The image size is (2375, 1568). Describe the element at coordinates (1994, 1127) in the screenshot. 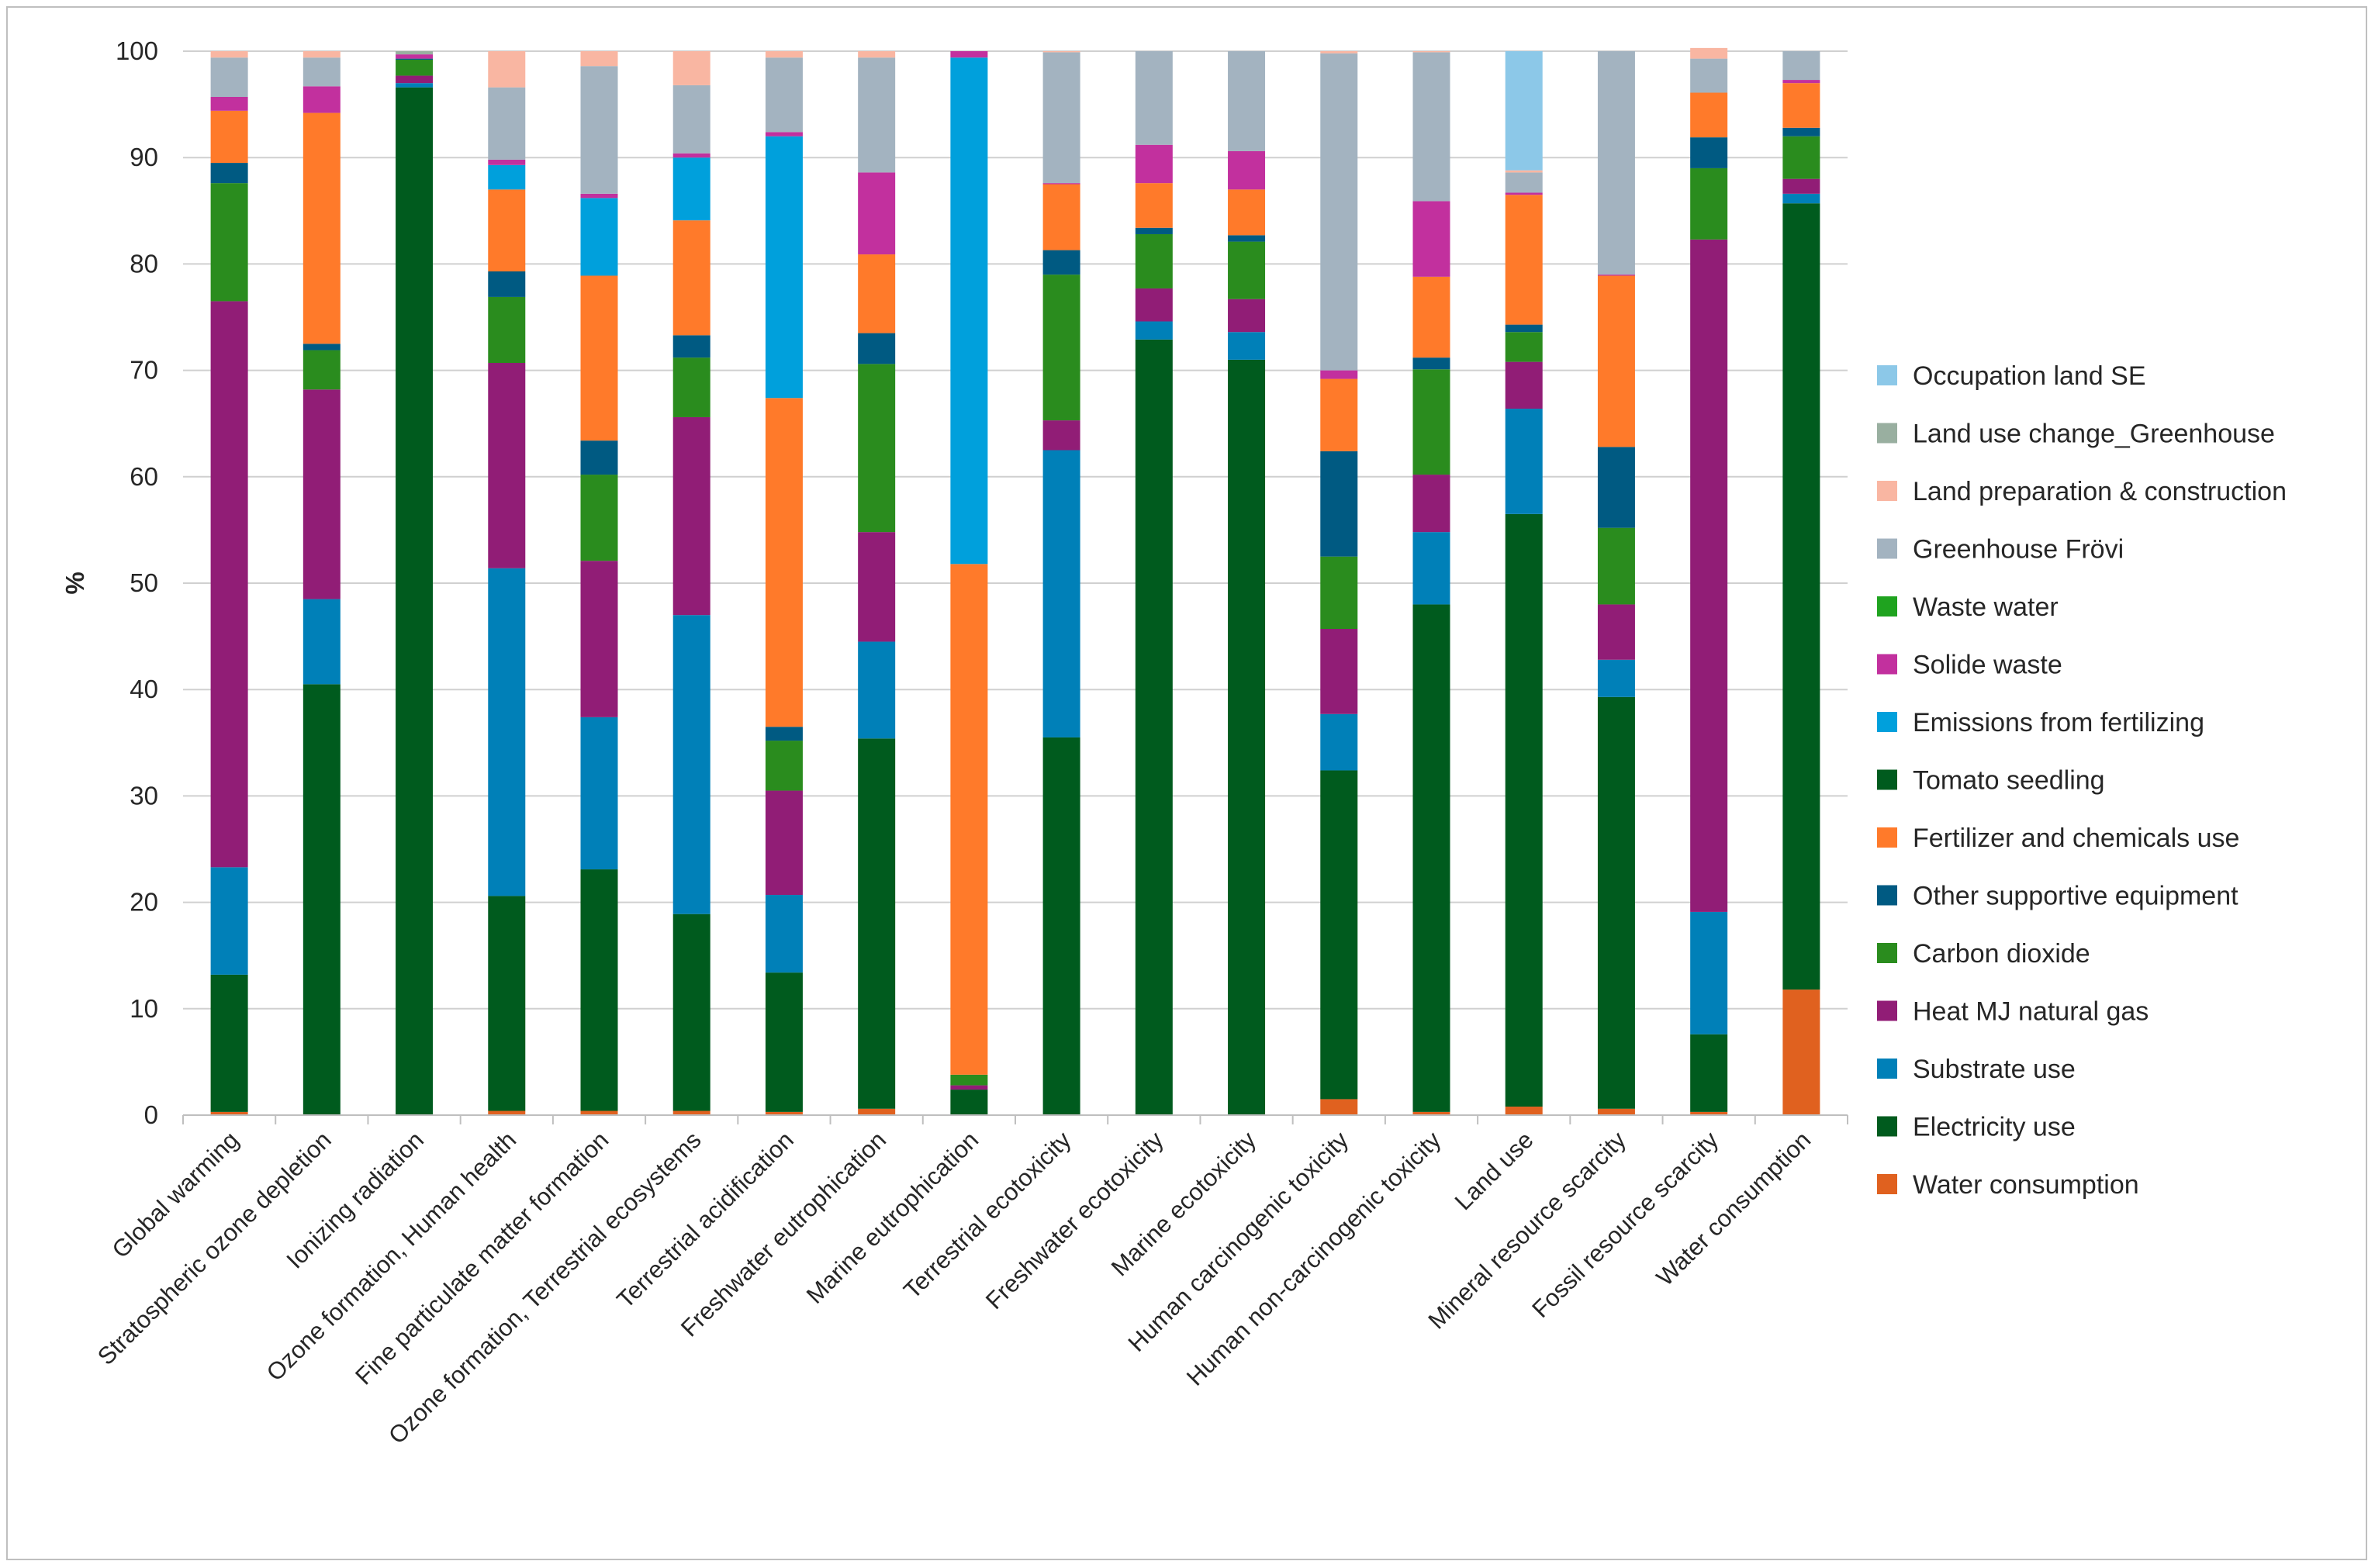

I see `legend-label: Electricity use` at that location.